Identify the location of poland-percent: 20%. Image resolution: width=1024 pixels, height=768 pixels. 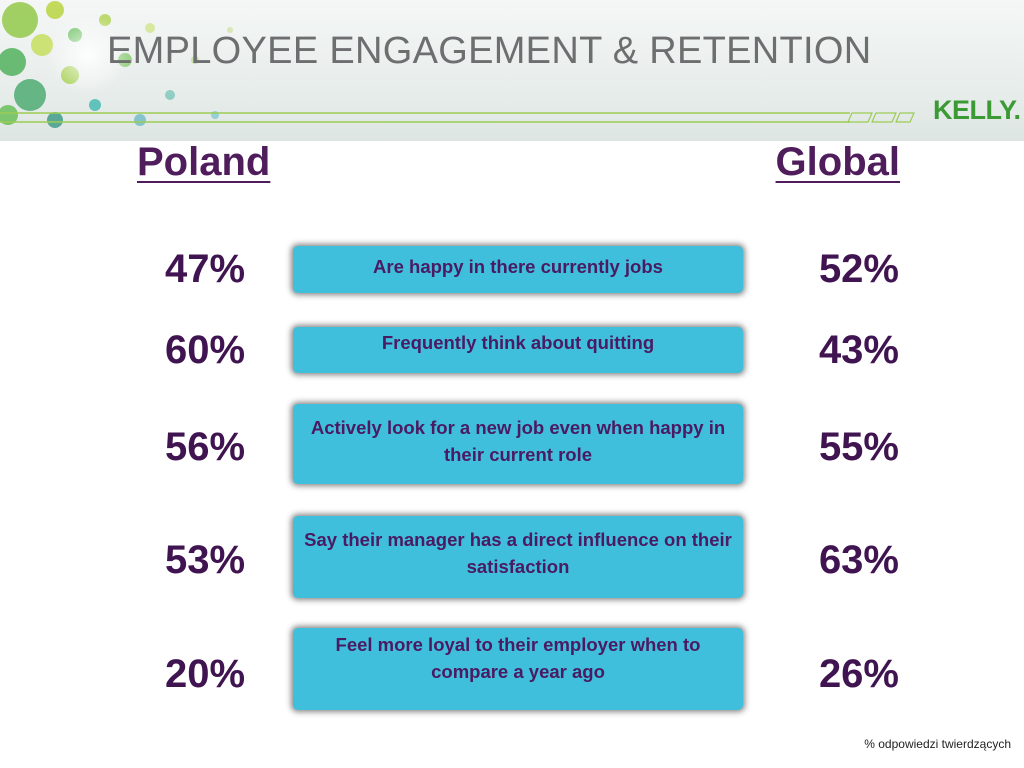
(205, 674).